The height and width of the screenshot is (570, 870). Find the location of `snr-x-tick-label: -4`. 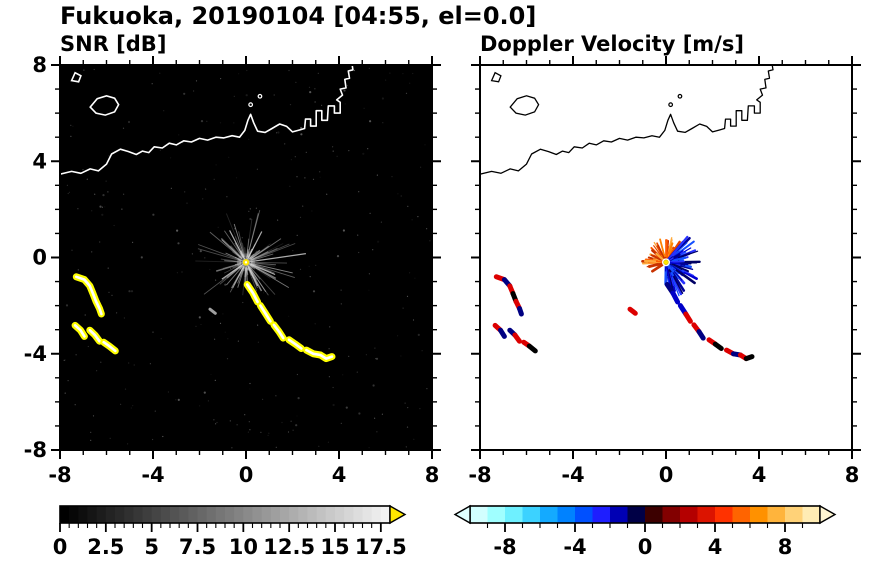

snr-x-tick-label: -4 is located at coordinates (152, 475).